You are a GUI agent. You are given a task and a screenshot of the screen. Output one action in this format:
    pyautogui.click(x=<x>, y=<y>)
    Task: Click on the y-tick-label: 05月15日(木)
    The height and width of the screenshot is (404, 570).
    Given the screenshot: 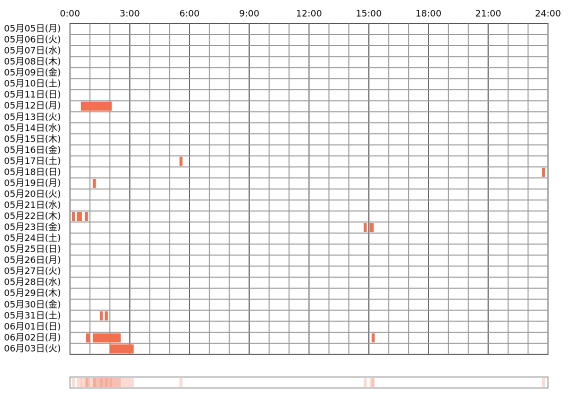 What is the action you would take?
    pyautogui.click(x=32, y=139)
    